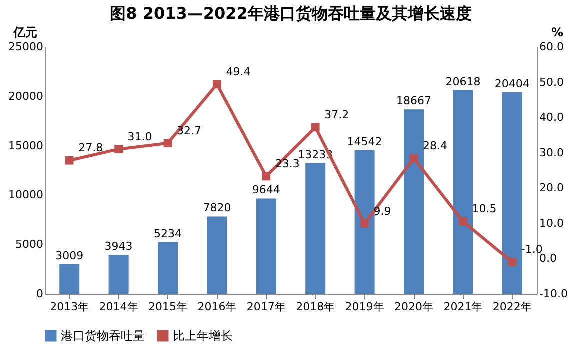 The image size is (576, 350). Describe the element at coordinates (266, 307) in the screenshot. I see `x-tick-label: 2017年` at that location.